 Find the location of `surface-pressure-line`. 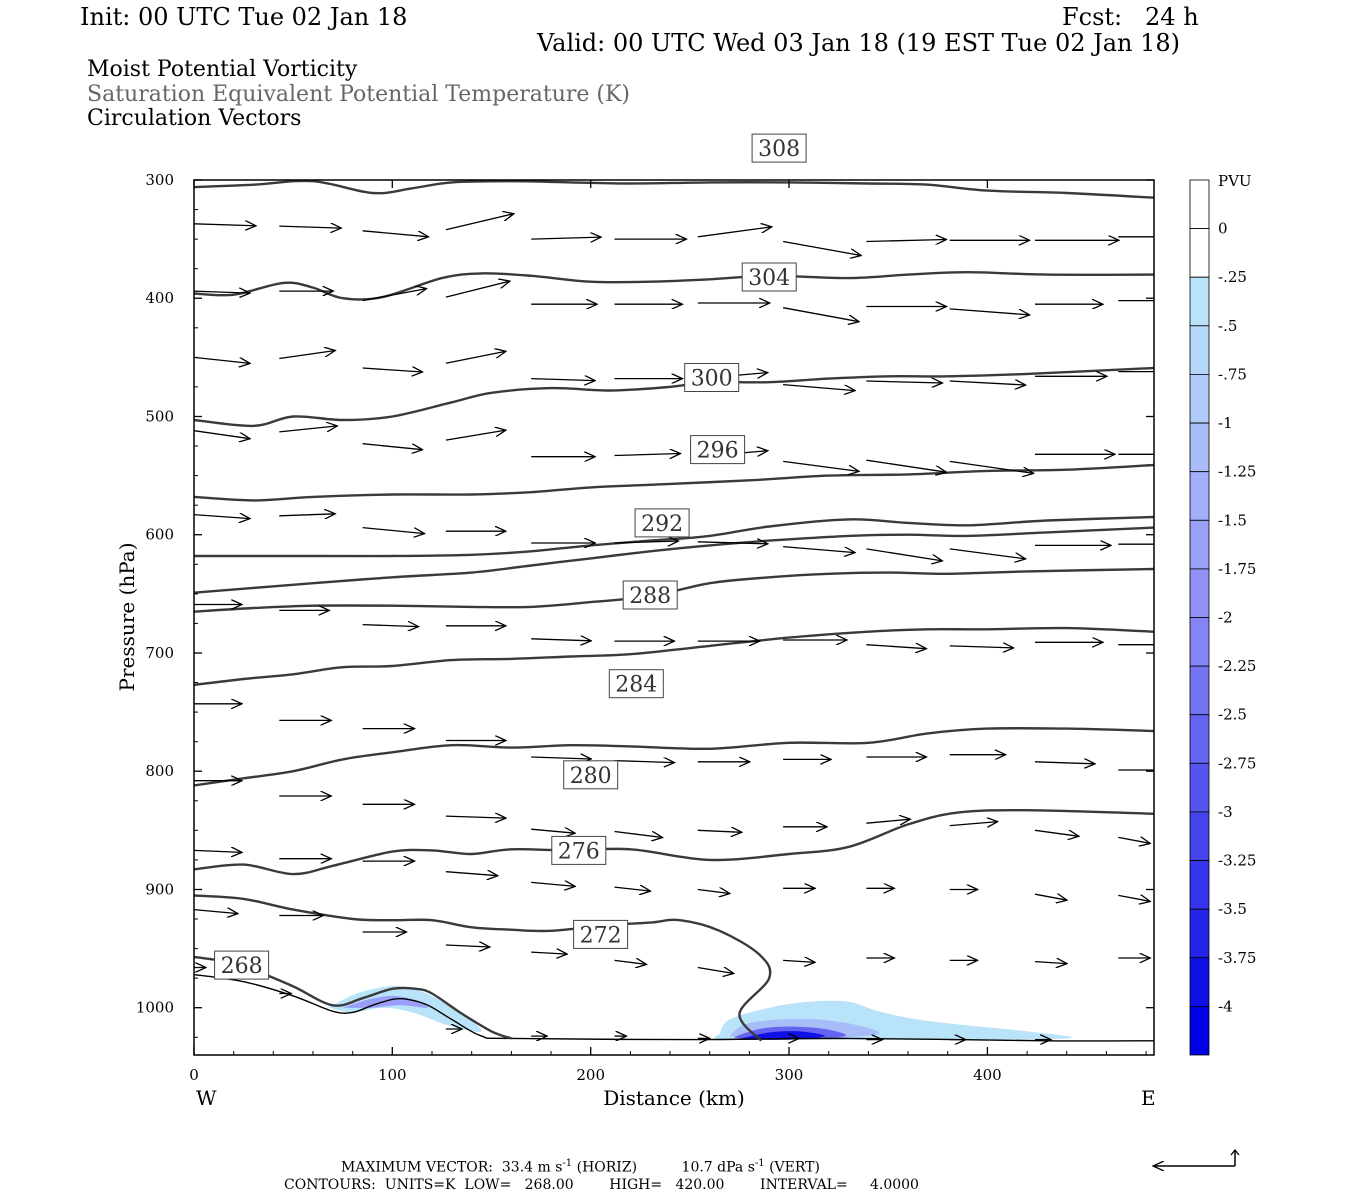

surface-pressure-line is located at coordinates (674, 1007).